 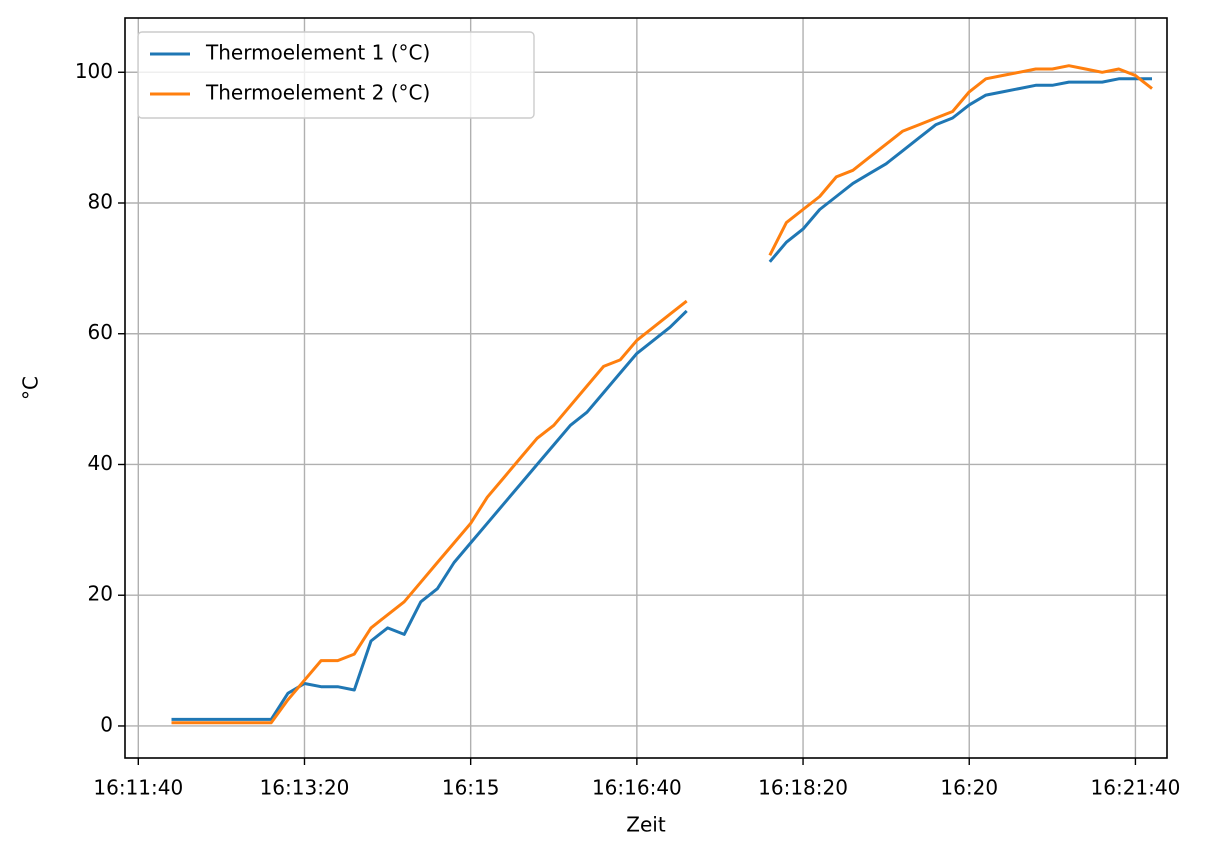 What do you see at coordinates (305, 788) in the screenshot?
I see `x-tick-label: 16:13:20` at bounding box center [305, 788].